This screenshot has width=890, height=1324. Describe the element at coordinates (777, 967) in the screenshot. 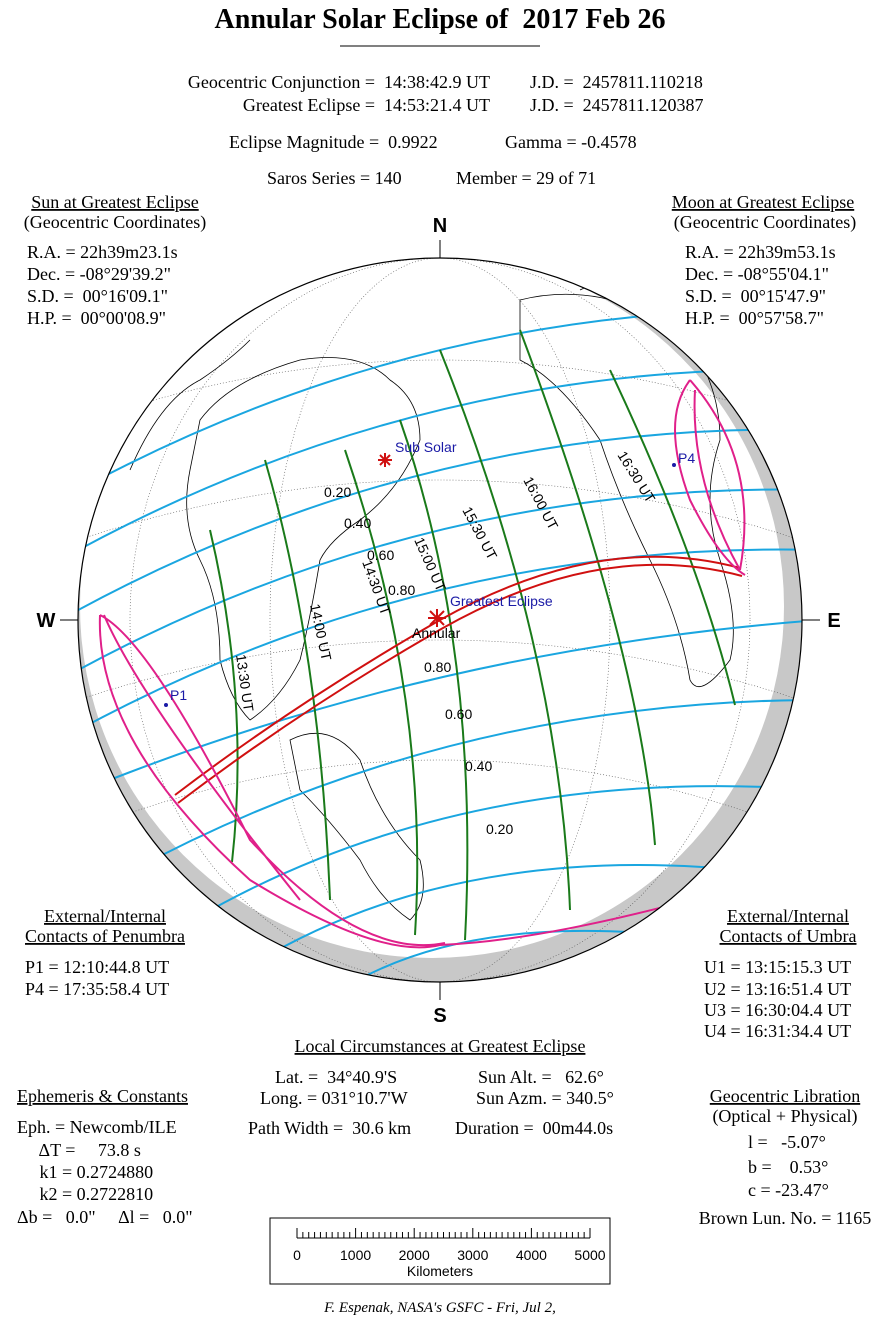

I see `umbra-line: U1 = 13:15:15.3 UT` at that location.